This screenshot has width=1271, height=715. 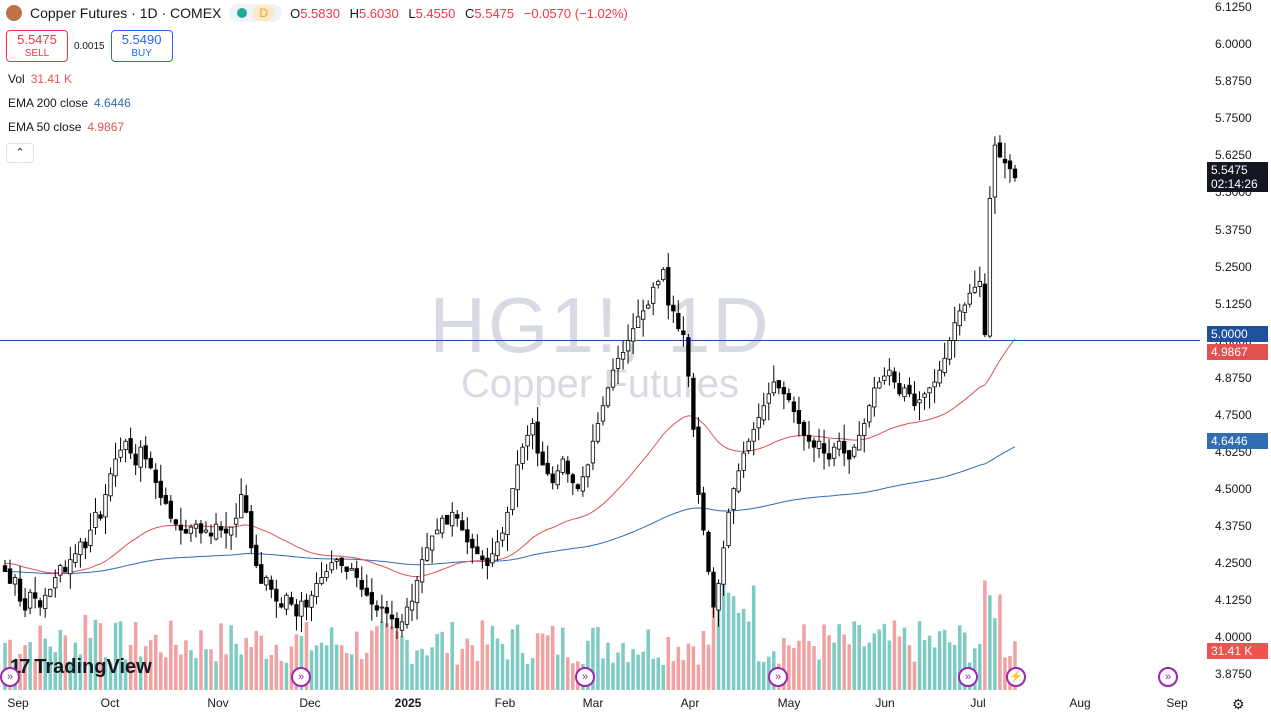 What do you see at coordinates (126, 13) in the screenshot?
I see `chart-title: Copper Futures · 1D · COMEX` at bounding box center [126, 13].